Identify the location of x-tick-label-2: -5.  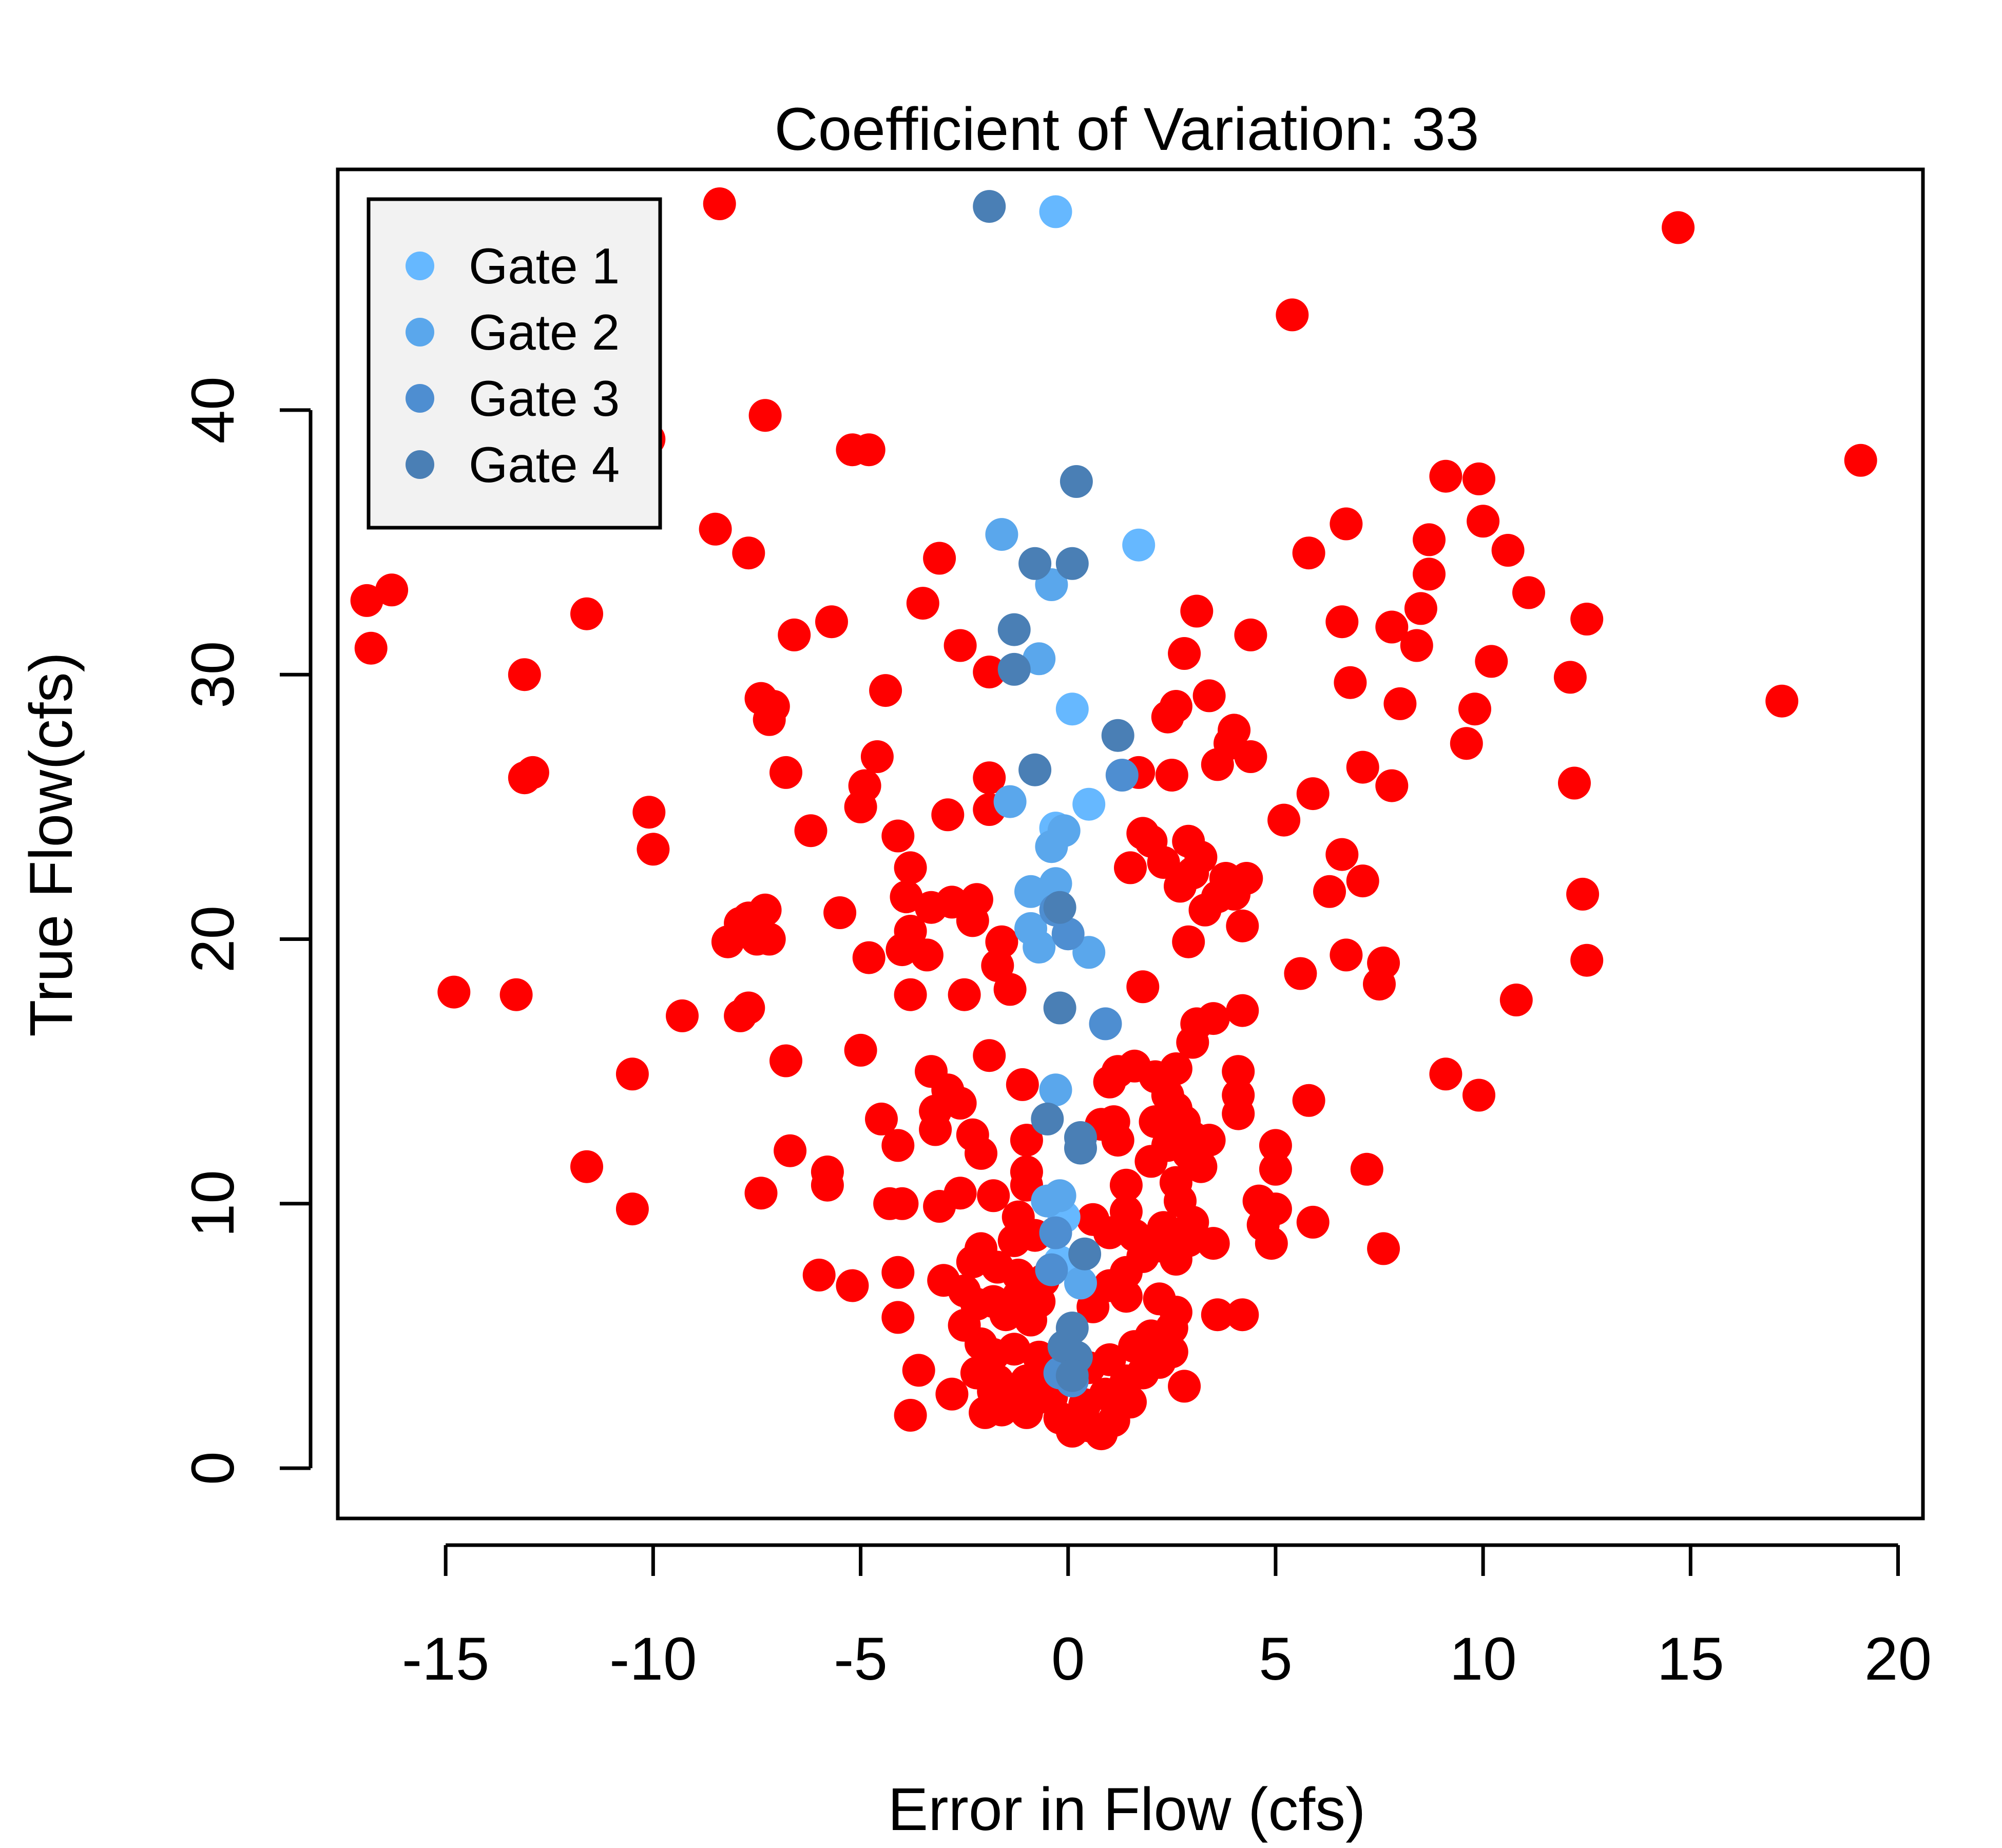
(861, 1659).